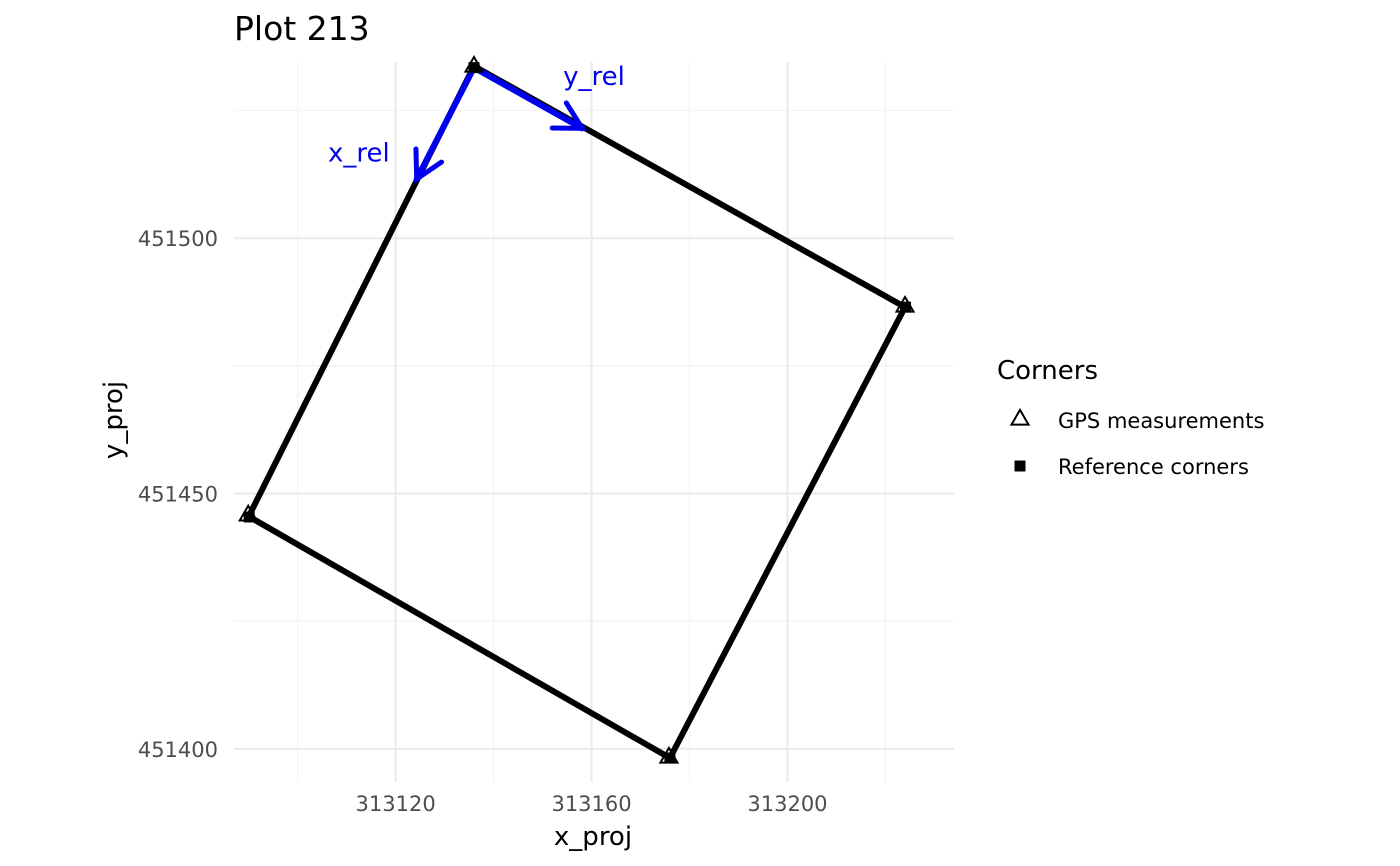 This screenshot has width=1400, height=866. Describe the element at coordinates (1153, 467) in the screenshot. I see `legend-label: Reference corners` at that location.